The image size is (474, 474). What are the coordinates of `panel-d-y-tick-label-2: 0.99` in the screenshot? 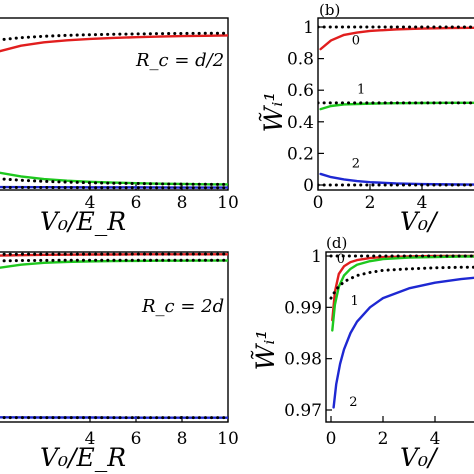 It's located at (303, 308).